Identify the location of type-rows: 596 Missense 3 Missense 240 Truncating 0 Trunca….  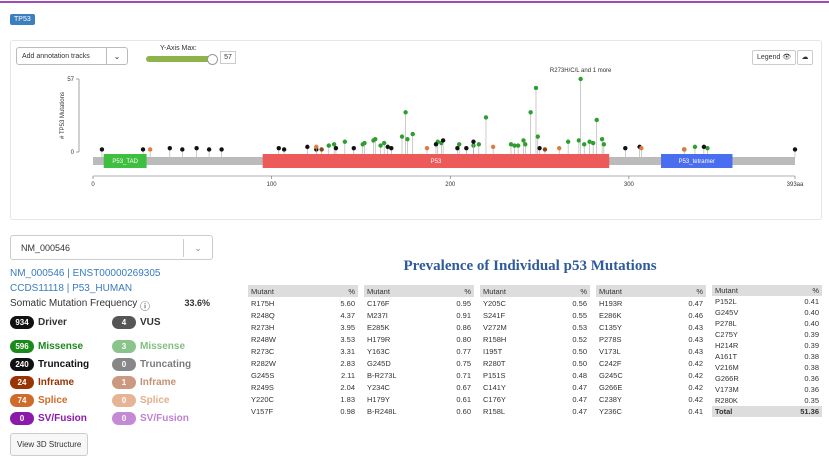
(112, 382).